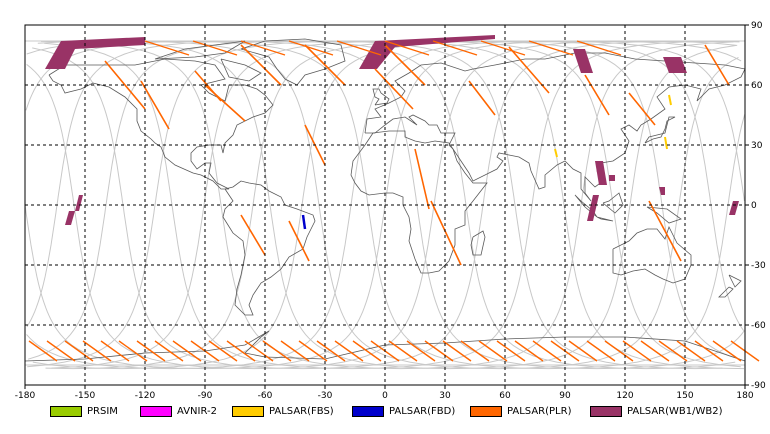  Describe the element at coordinates (624, 396) in the screenshot. I see `lon-tick-label: 120` at that location.